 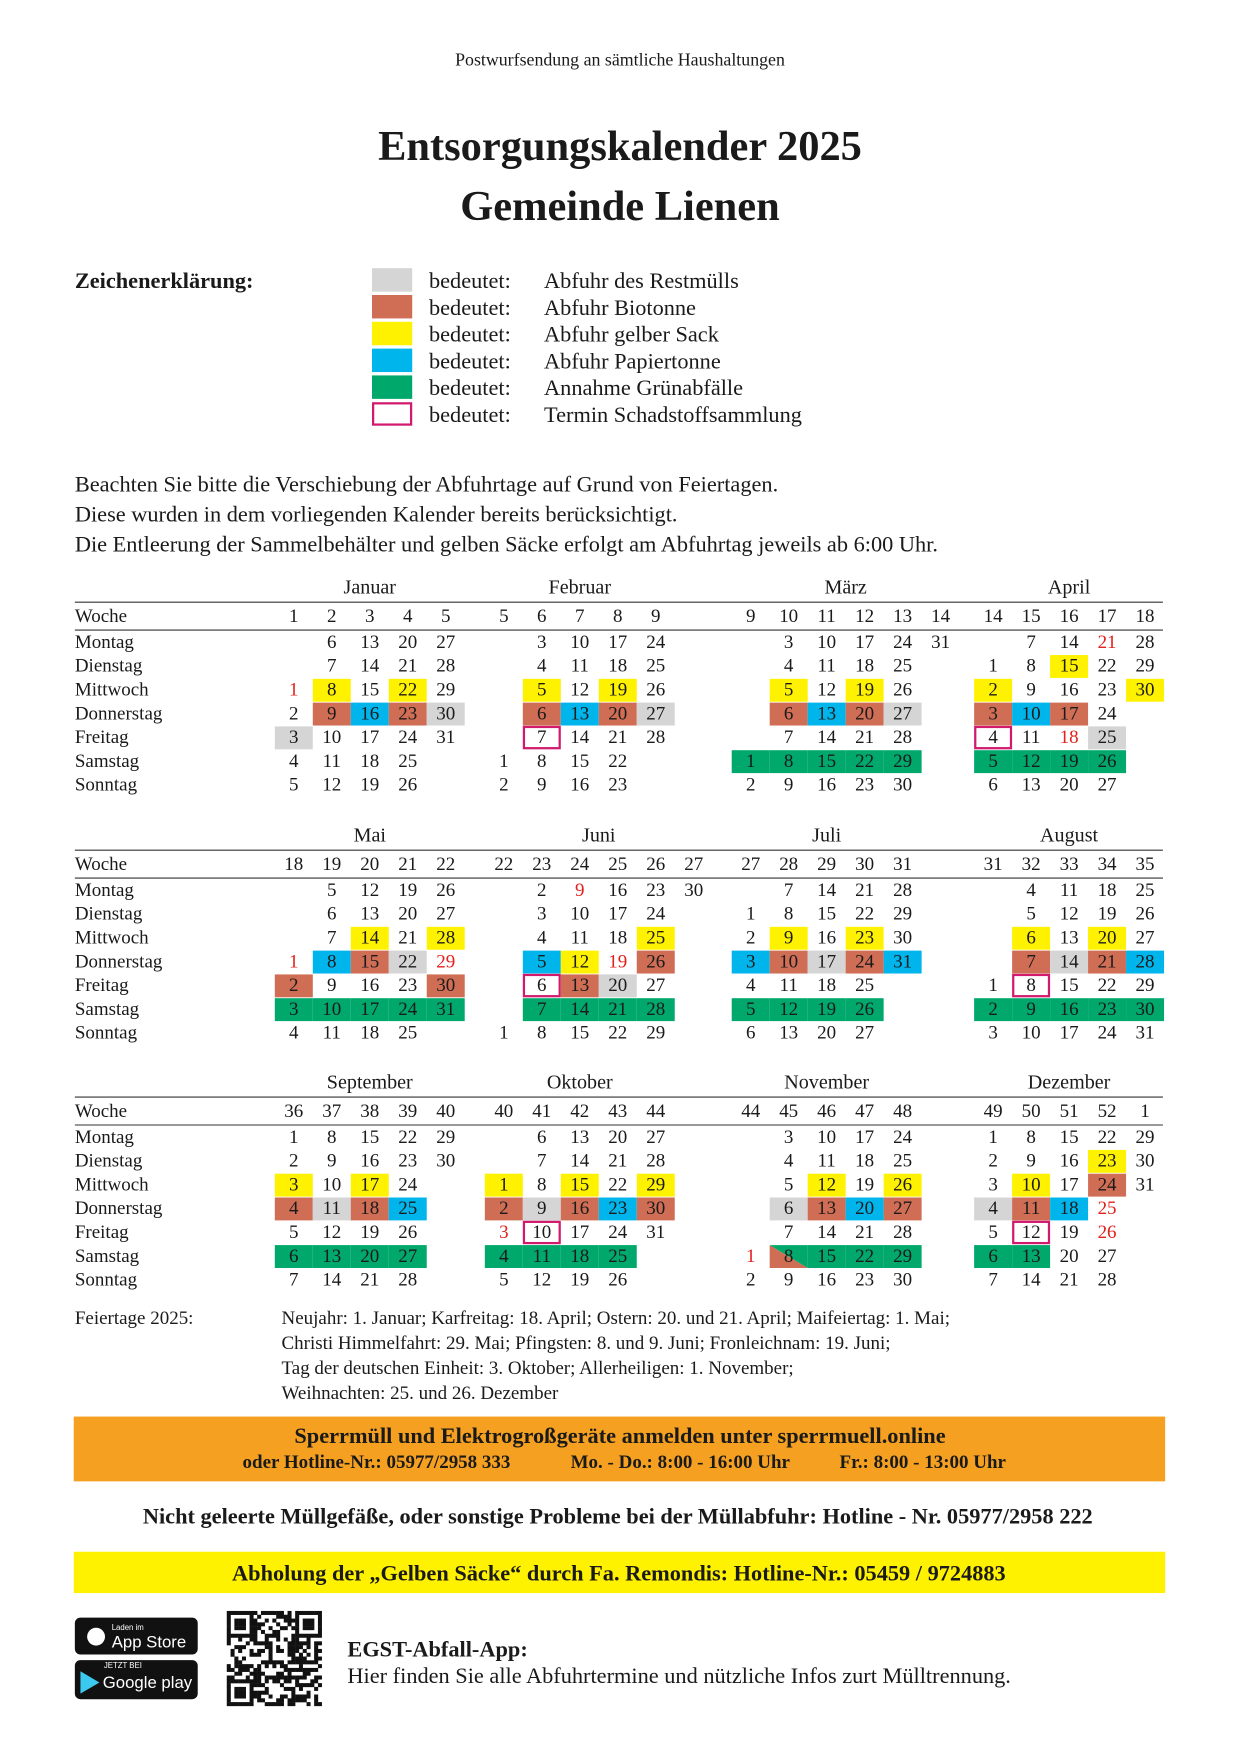 What do you see at coordinates (1069, 588) in the screenshot?
I see `month-name: April` at bounding box center [1069, 588].